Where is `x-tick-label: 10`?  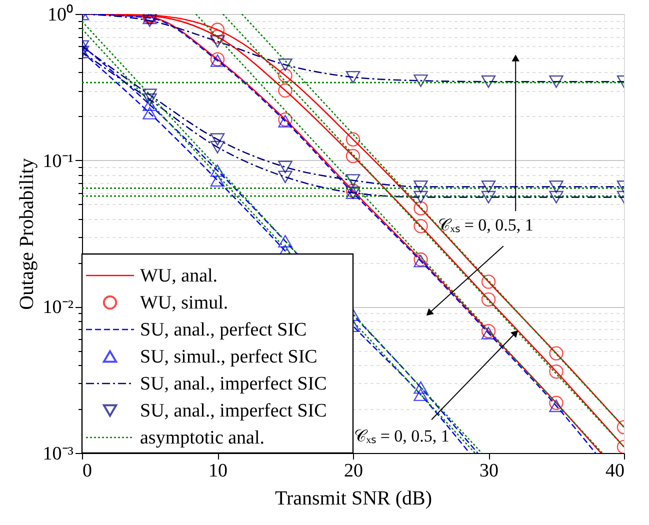 x-tick-label: 10 is located at coordinates (218, 471).